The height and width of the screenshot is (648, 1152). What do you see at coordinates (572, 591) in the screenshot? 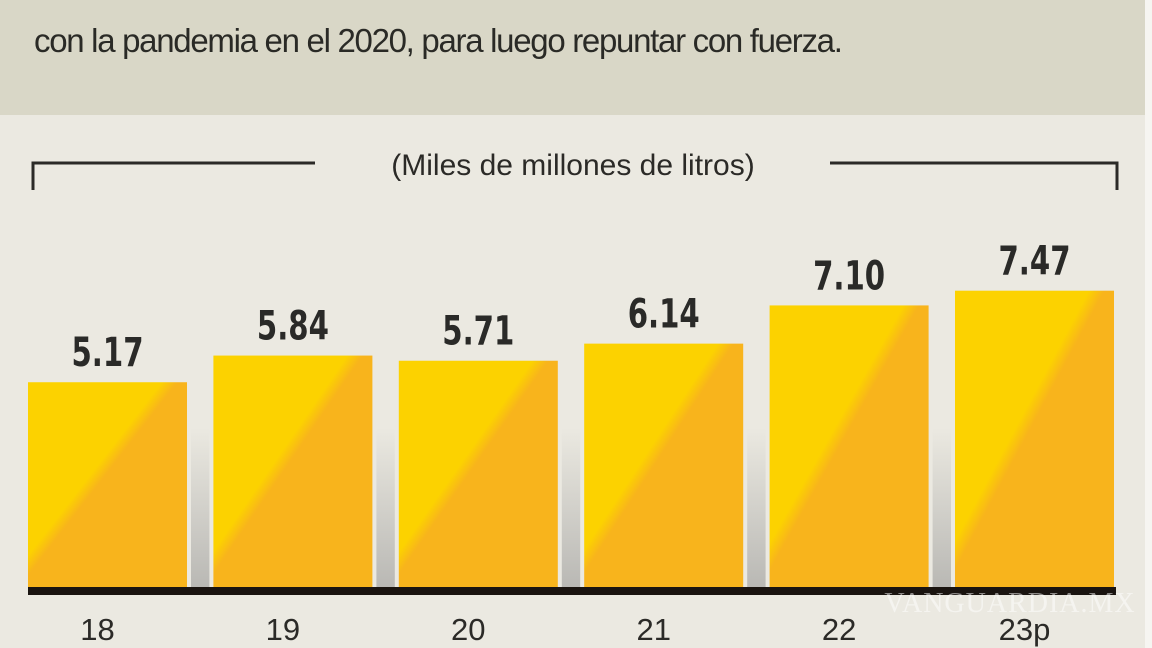
I see `baseline` at bounding box center [572, 591].